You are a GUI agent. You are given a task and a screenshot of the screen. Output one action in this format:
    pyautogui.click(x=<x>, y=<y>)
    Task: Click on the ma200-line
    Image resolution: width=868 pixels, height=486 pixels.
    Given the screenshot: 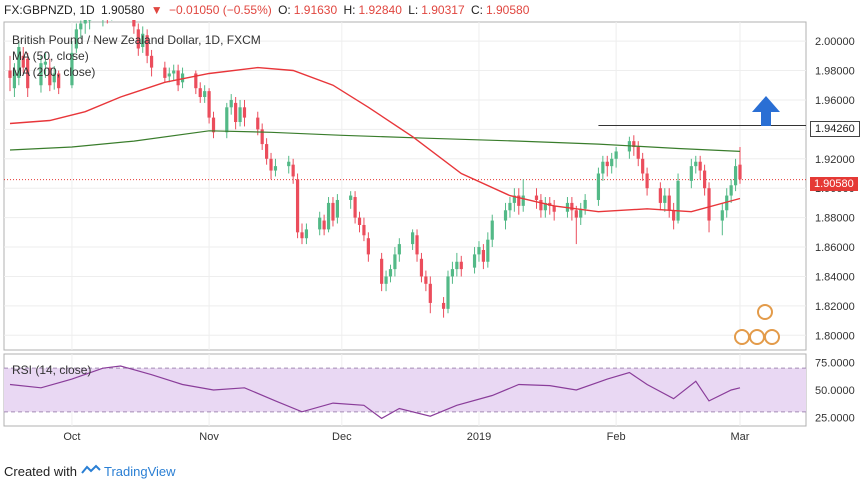 What is the action you would take?
    pyautogui.click(x=375, y=141)
    